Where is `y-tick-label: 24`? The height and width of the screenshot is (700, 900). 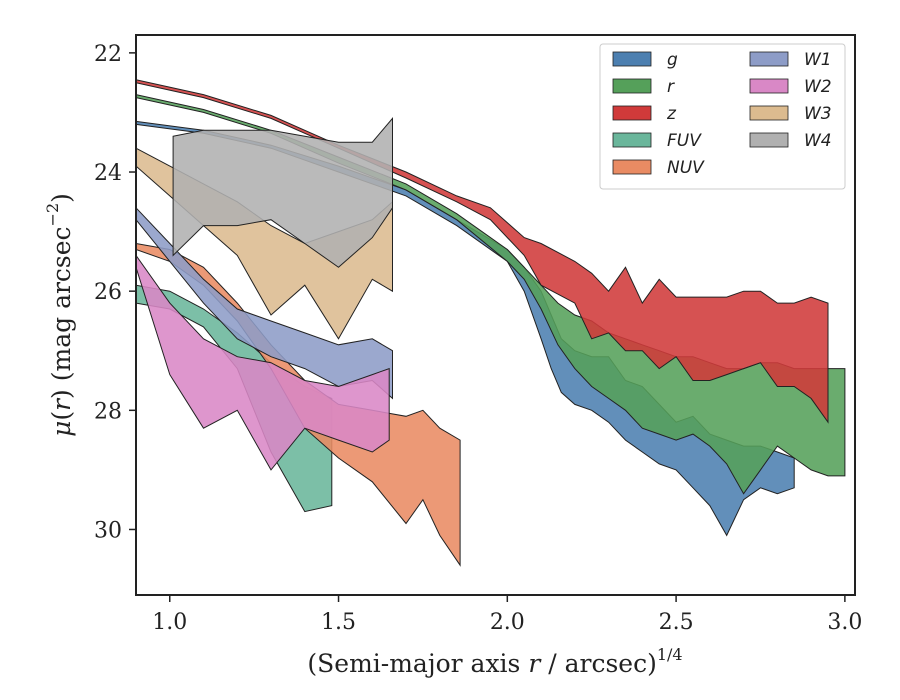 y-tick-label: 24 is located at coordinates (108, 173).